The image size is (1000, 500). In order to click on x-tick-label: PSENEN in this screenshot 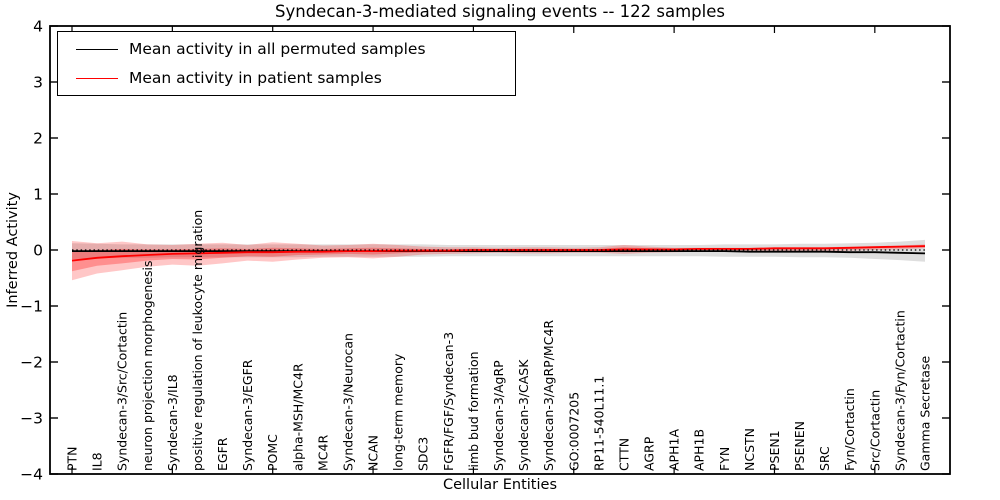, I will do `click(799, 446)`.